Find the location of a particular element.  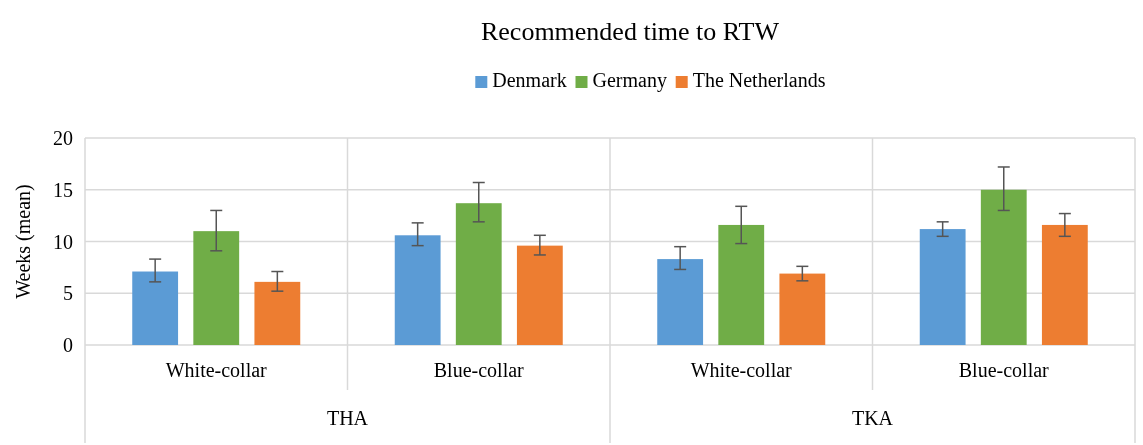

legend-label: The Netherlands is located at coordinates (759, 80).